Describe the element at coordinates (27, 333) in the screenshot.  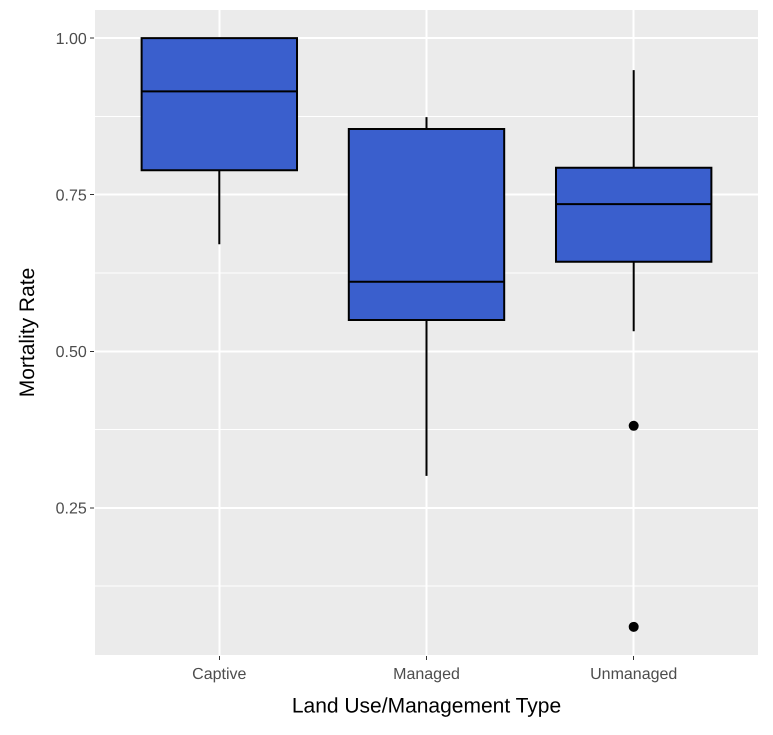
I see `y-axis-title: Mortality Rate` at that location.